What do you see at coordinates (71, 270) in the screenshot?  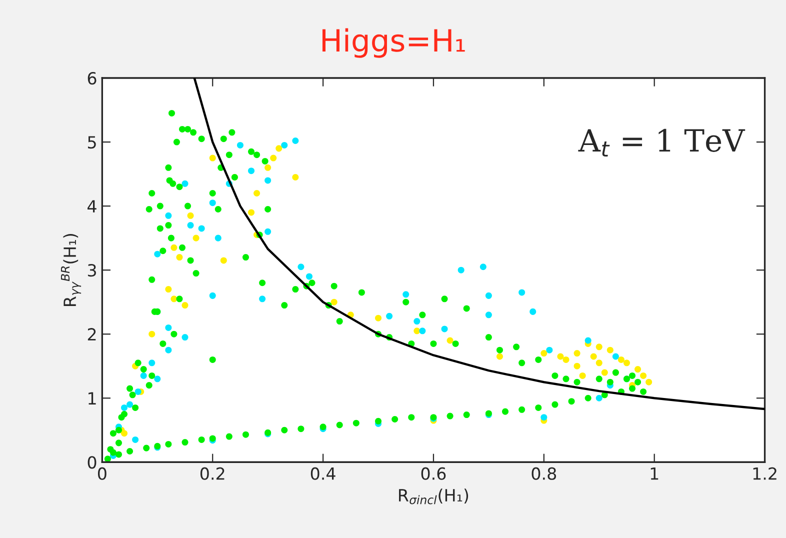 I see `y-axis-title: R$_{γγ}$$^{BR}$(H₁)` at bounding box center [71, 270].